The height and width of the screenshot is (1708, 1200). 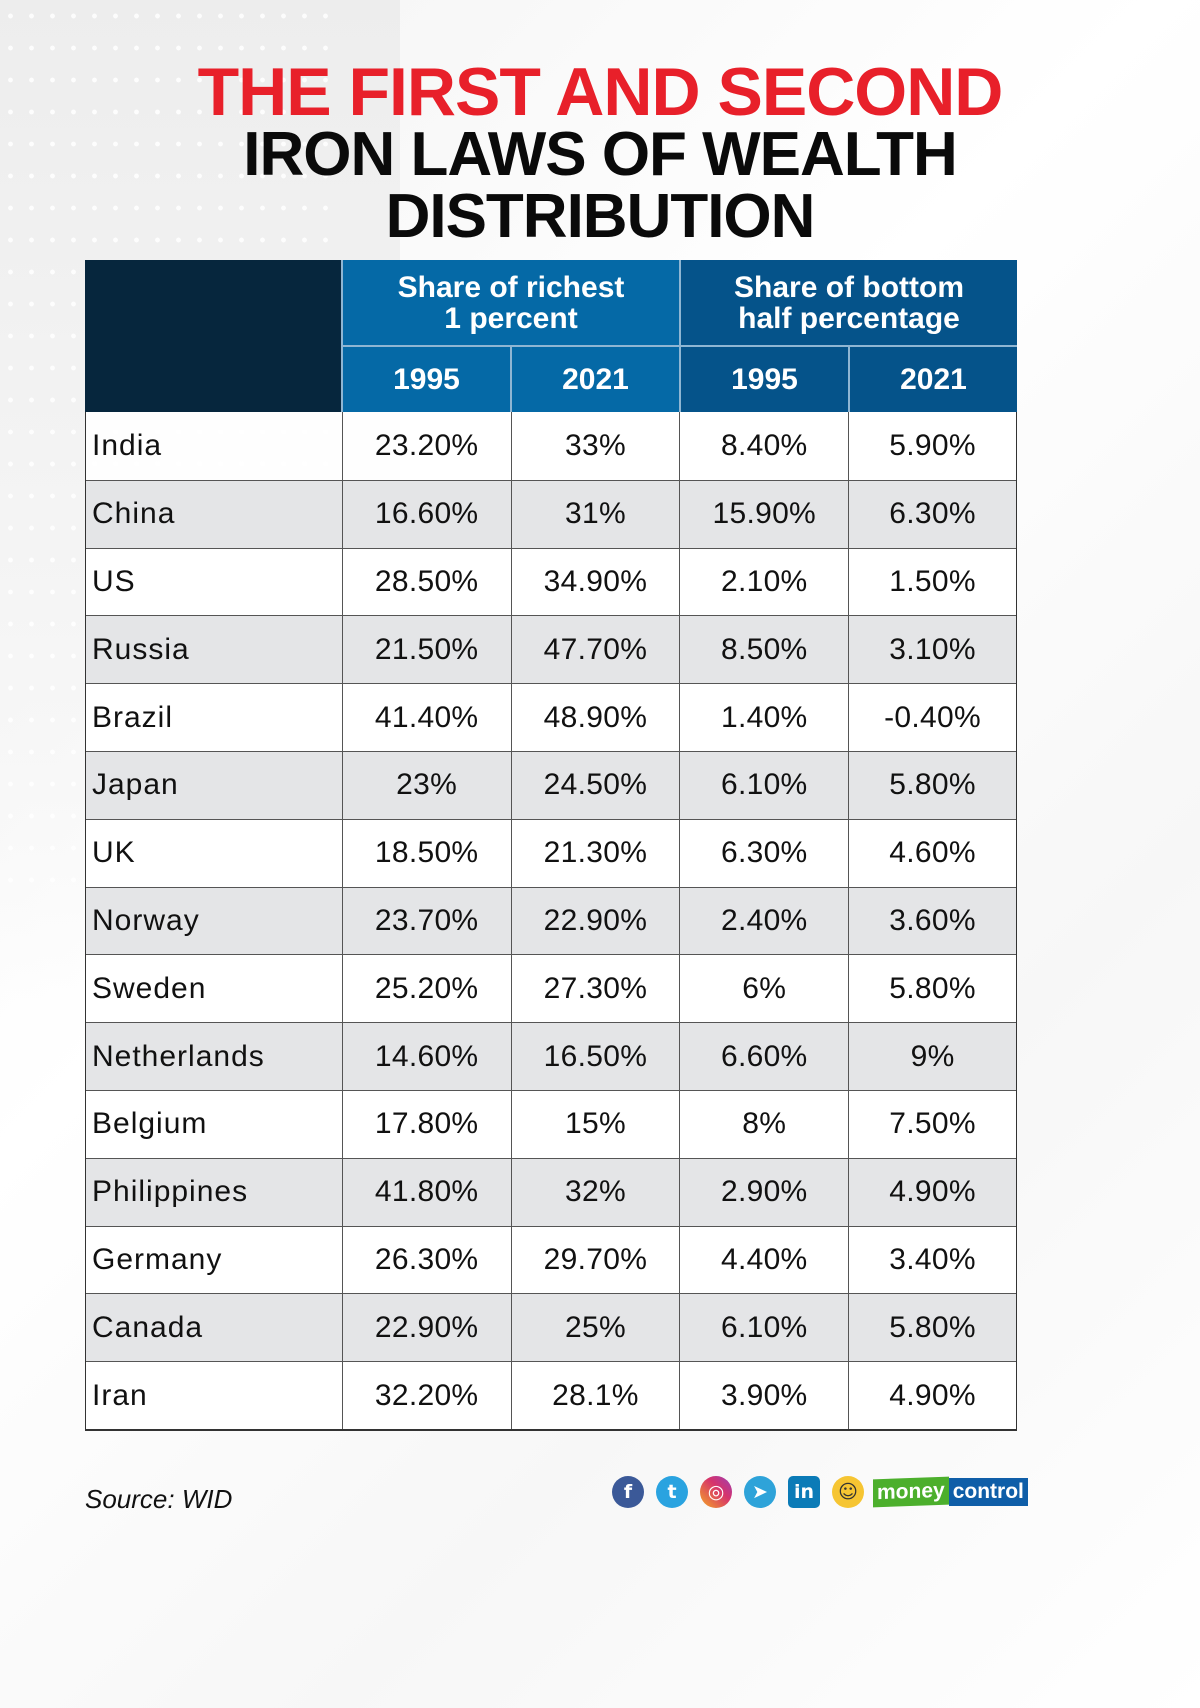 What do you see at coordinates (763, 582) in the screenshot?
I see `value-cell: 2.10%` at bounding box center [763, 582].